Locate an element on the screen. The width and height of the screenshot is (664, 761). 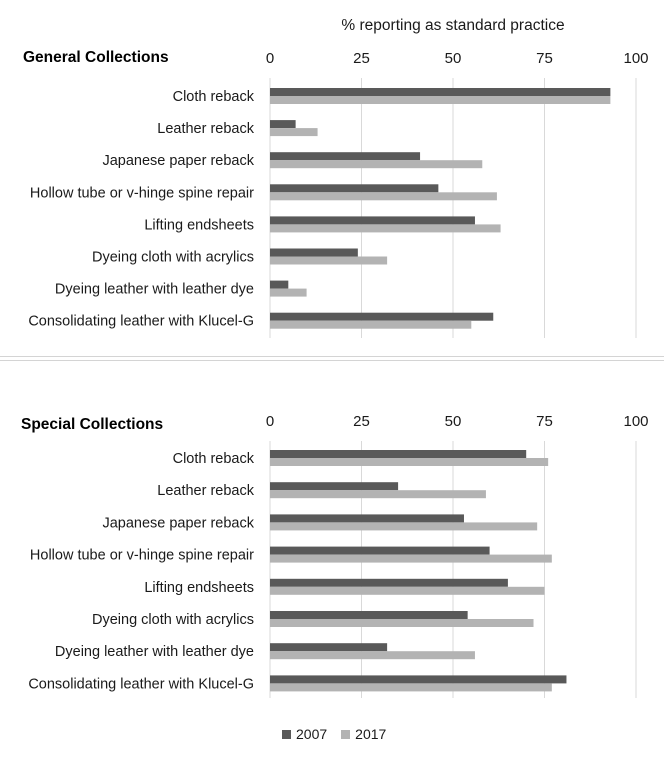
panel-separator is located at coordinates (332, 358).